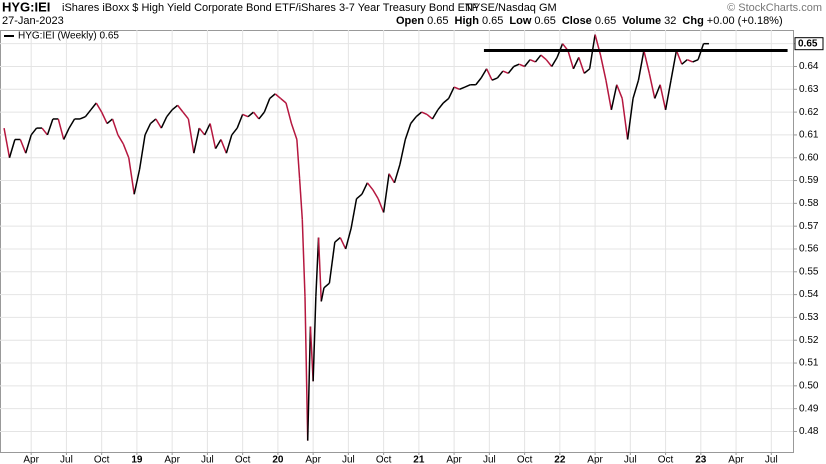  I want to click on quote-label: High, so click(467, 21).